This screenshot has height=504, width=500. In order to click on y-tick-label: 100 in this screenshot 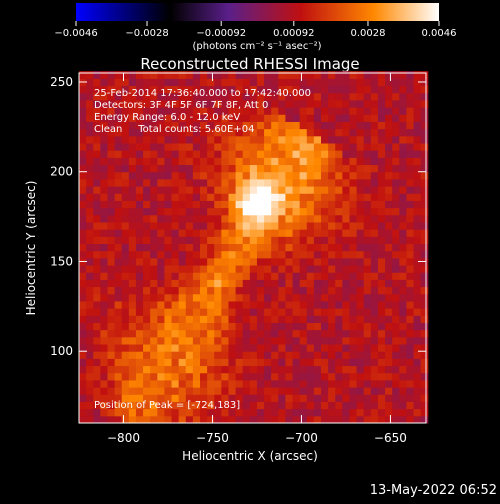, I will do `click(61, 351)`.